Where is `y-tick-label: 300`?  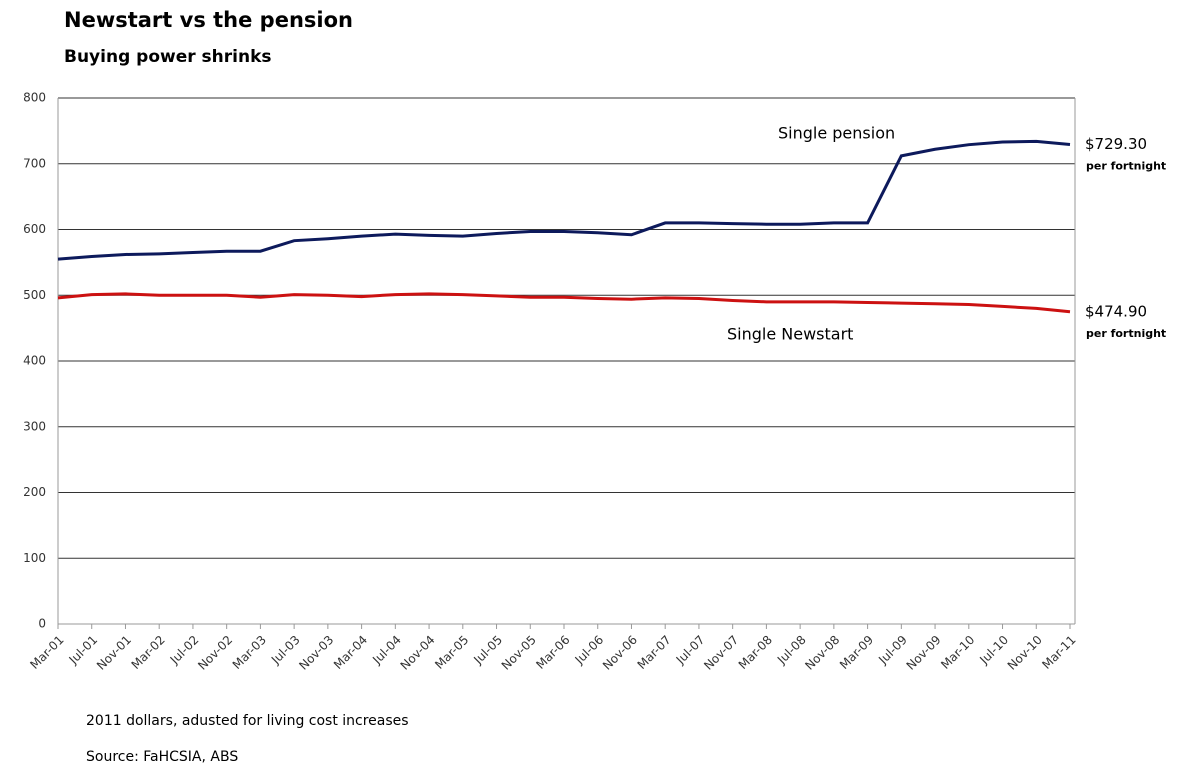
y-tick-label: 300 is located at coordinates (34, 426).